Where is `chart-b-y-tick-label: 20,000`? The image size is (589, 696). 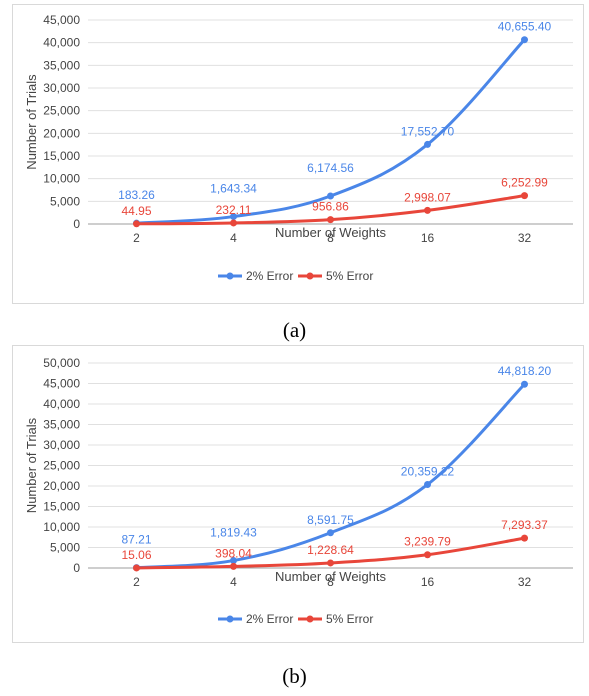
chart-b-y-tick-label: 20,000 is located at coordinates (61, 486).